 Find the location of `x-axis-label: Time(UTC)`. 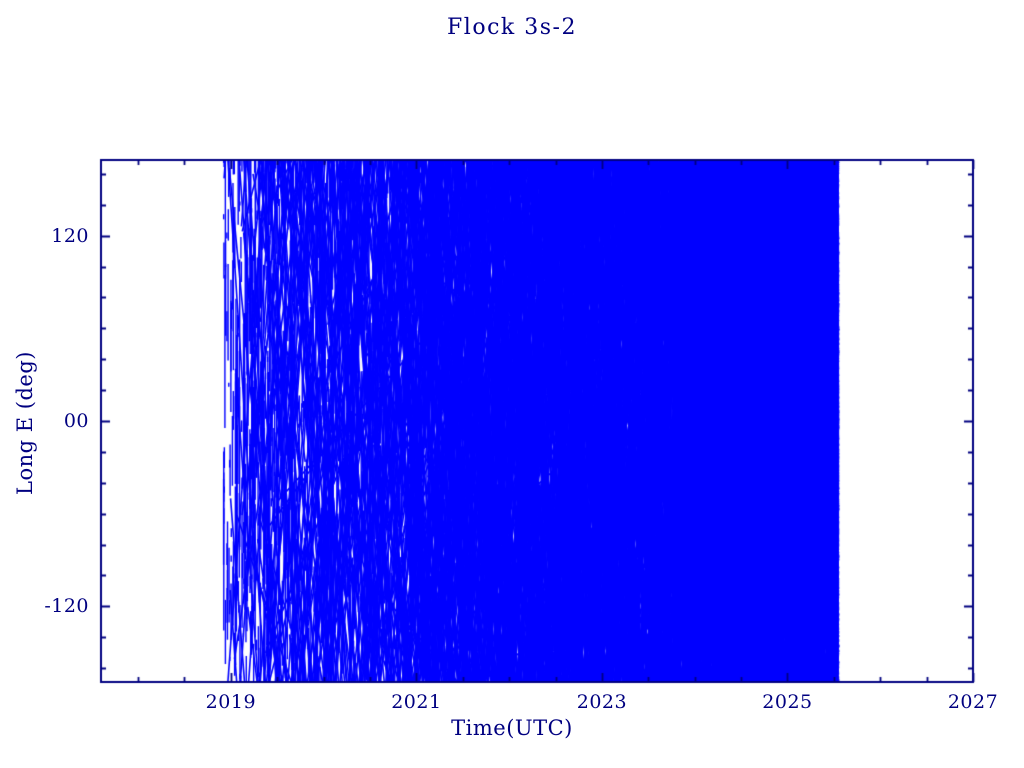

x-axis-label: Time(UTC) is located at coordinates (512, 728).